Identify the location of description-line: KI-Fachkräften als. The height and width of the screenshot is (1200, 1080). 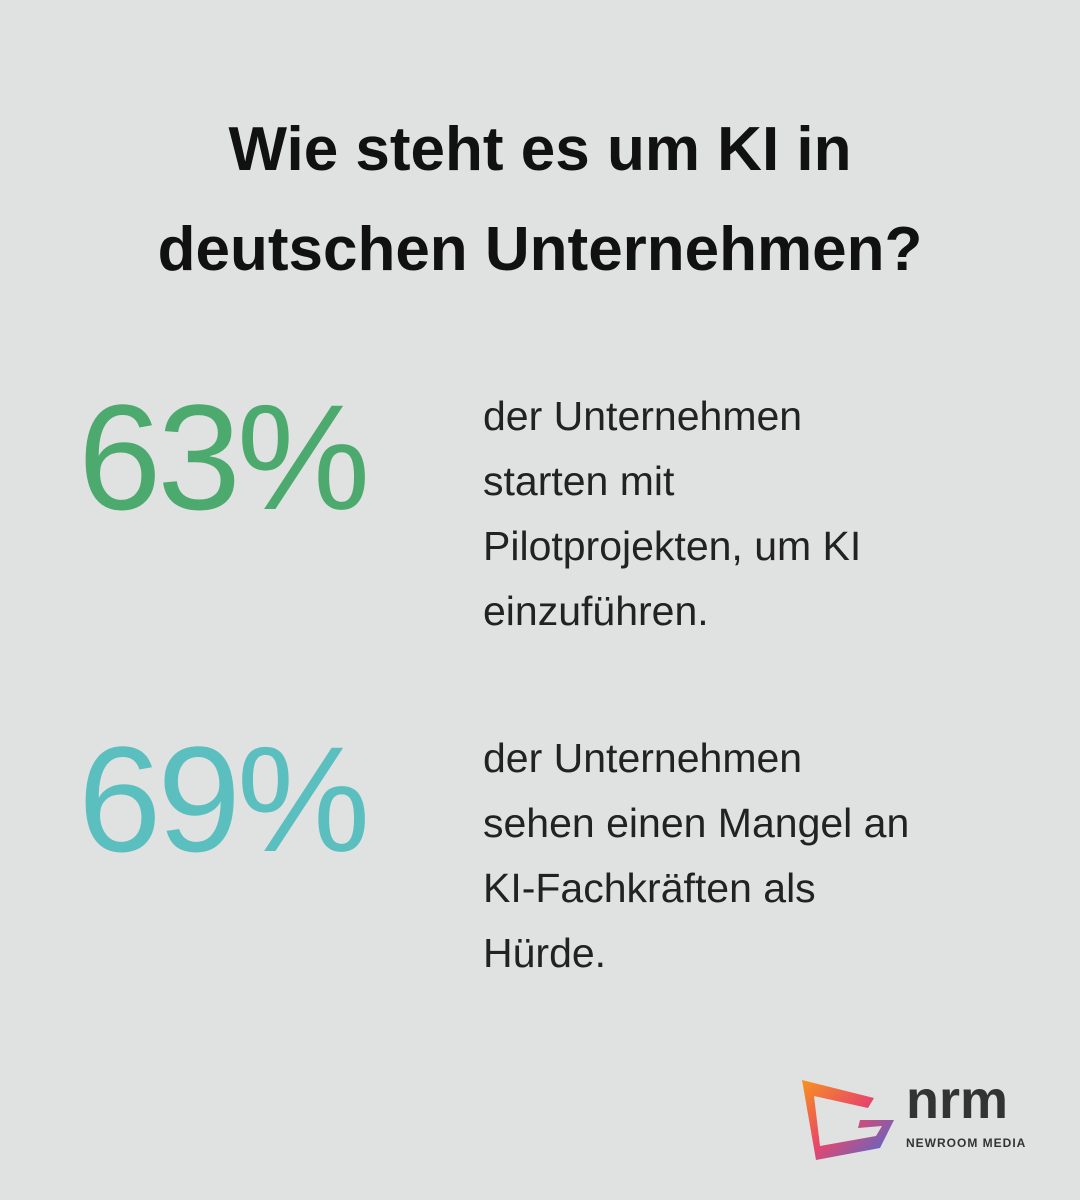
(649, 888).